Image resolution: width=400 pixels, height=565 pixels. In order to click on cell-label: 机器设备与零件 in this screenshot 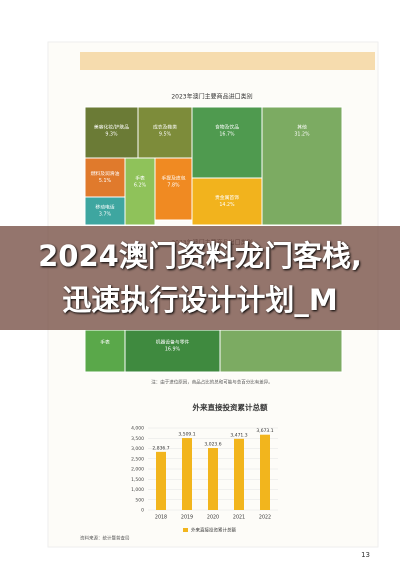, I will do `click(173, 342)`.